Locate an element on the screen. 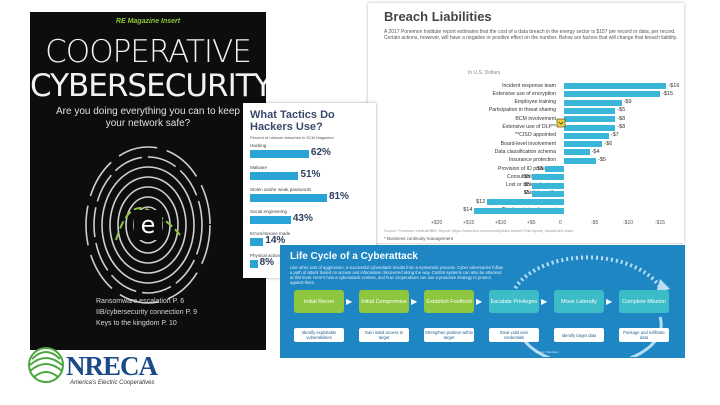 Image resolution: width=720 pixels, height=405 pixels. breach-footnote: * Business continuity management is located at coordinates (419, 238).